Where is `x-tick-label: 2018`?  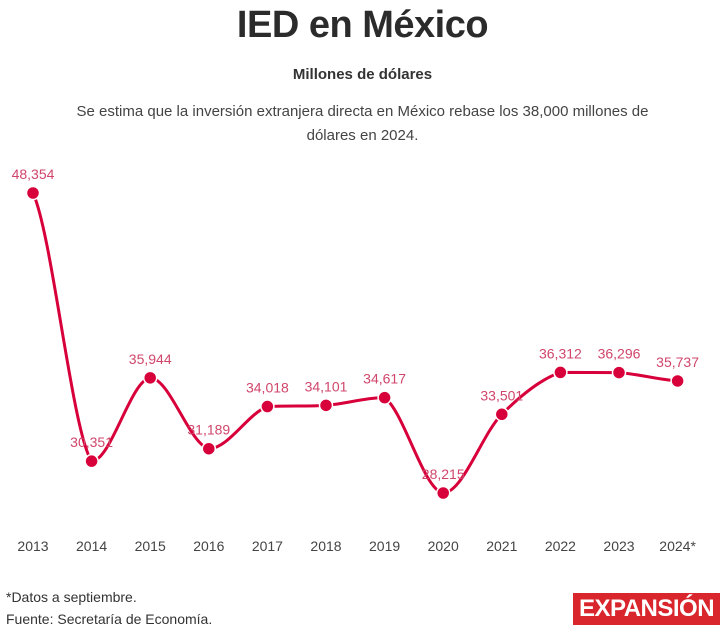 x-tick-label: 2018 is located at coordinates (325, 546).